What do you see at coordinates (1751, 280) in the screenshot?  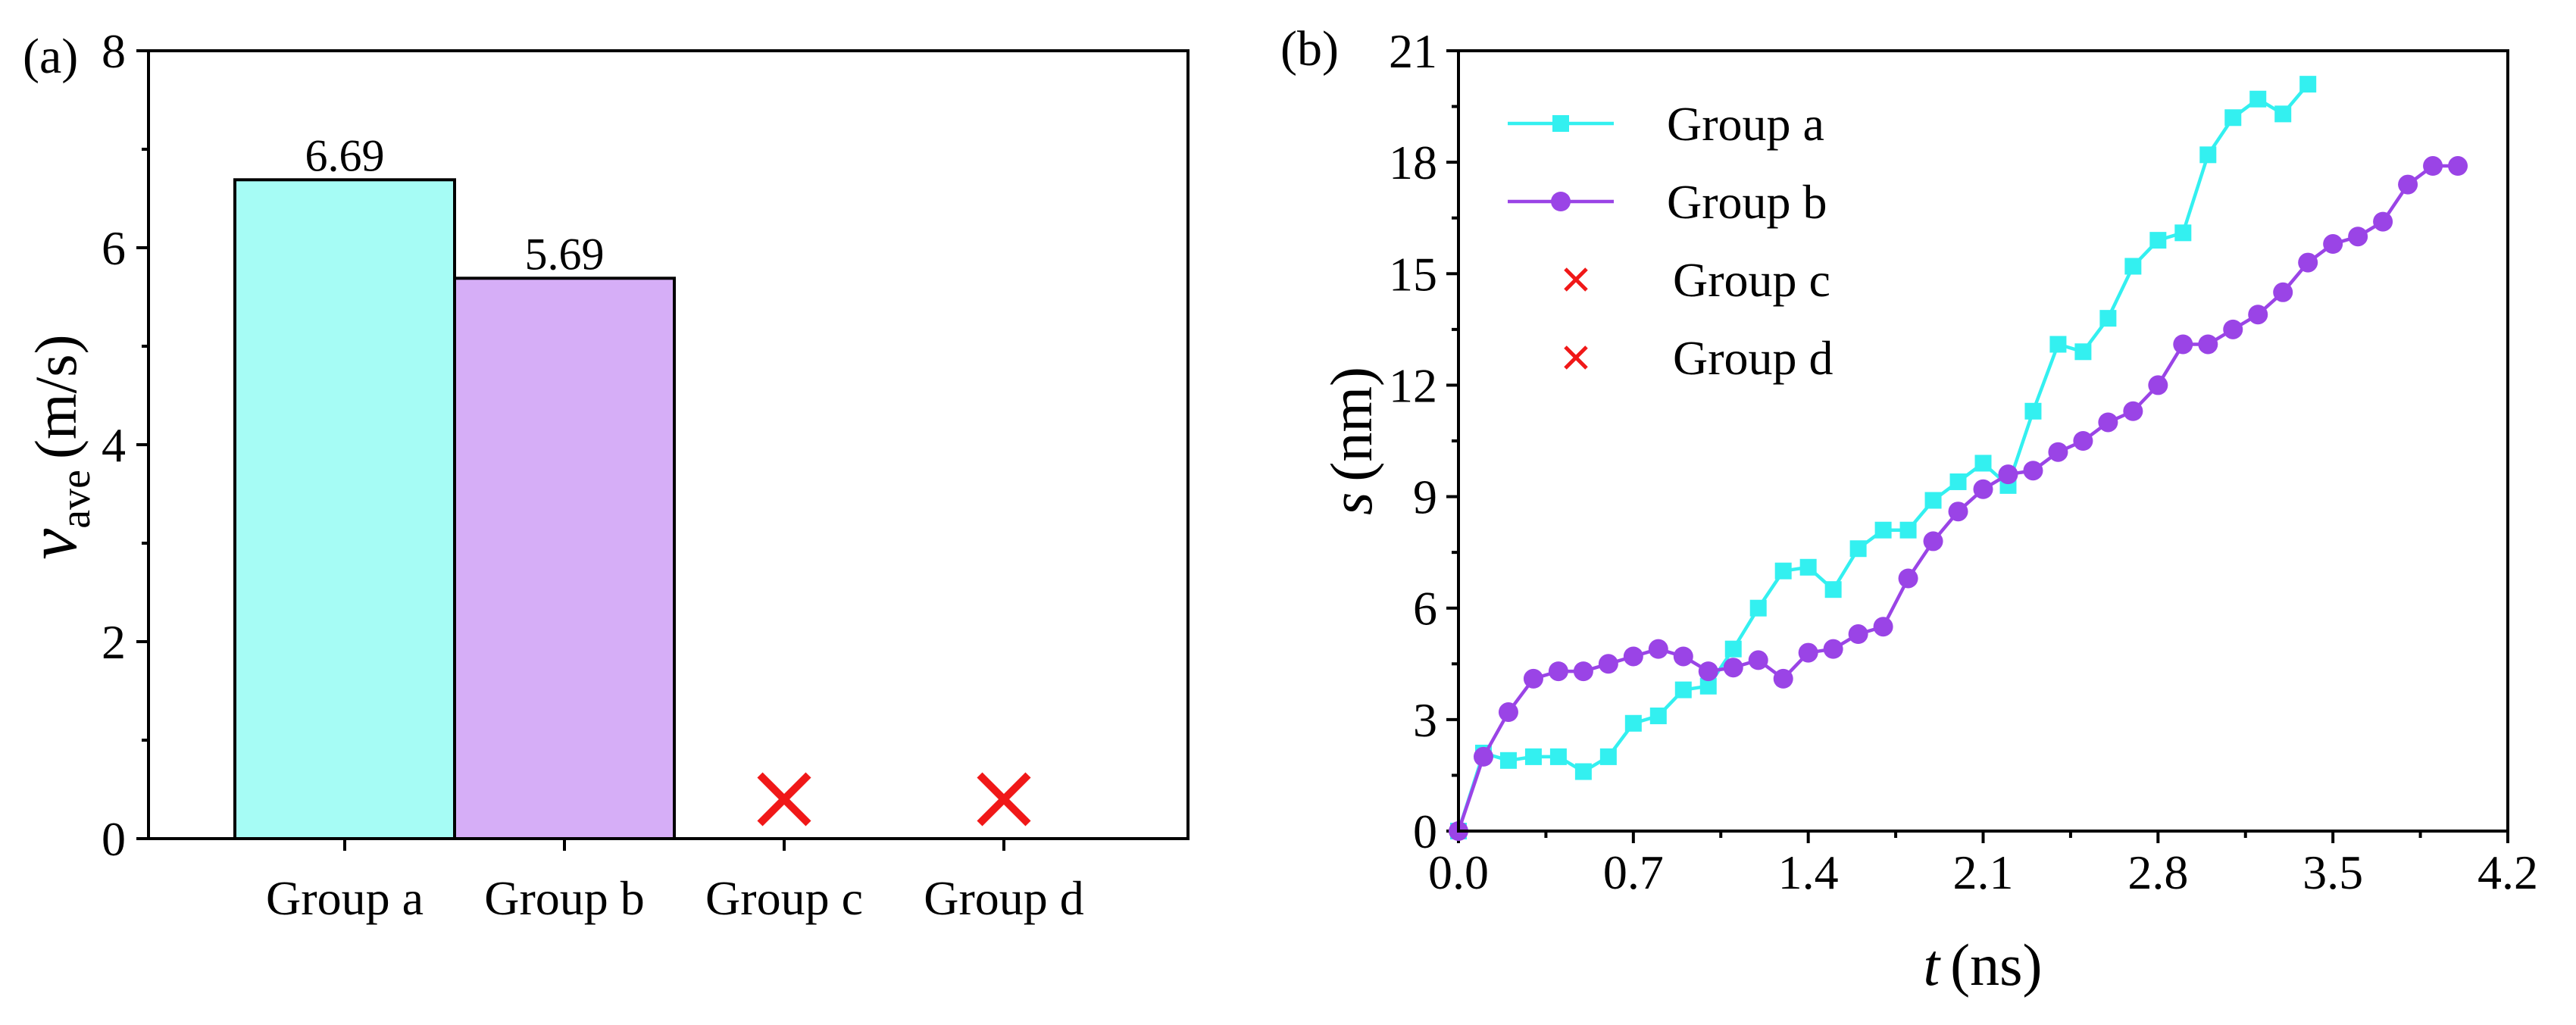 I see `legend-label: Group c` at bounding box center [1751, 280].